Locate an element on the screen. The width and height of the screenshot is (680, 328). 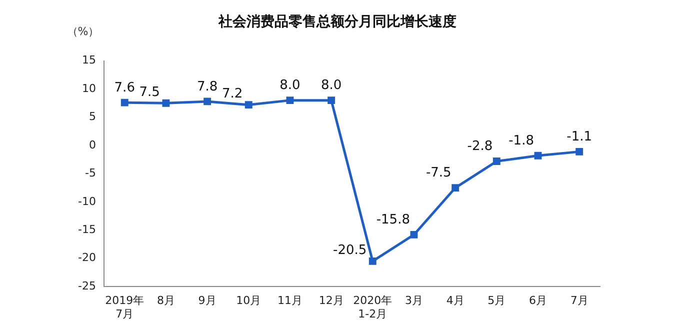
y-axis-title: （%） is located at coordinates (83, 31).